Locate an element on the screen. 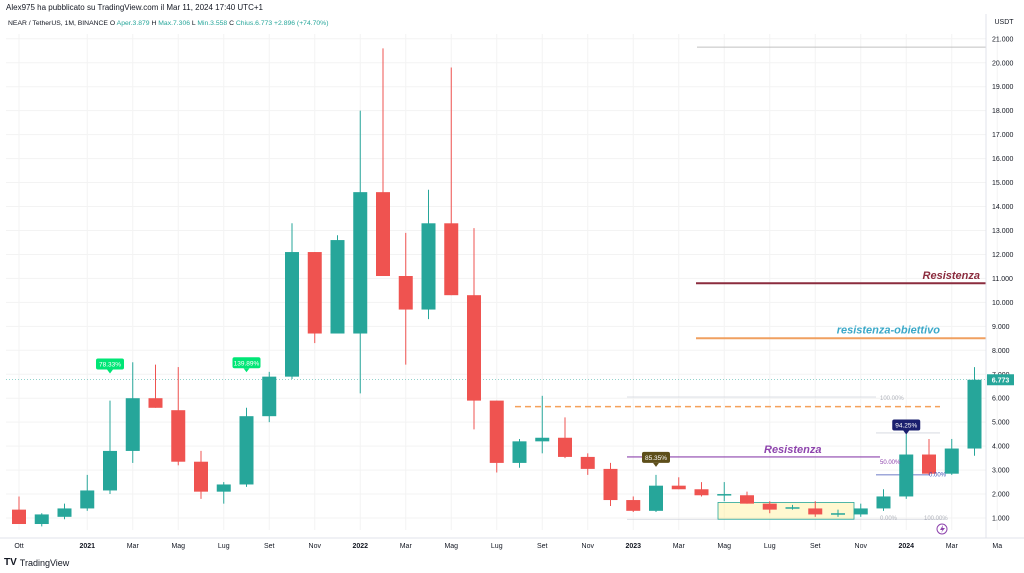 The width and height of the screenshot is (1024, 573). symbol-info-part: Aper.3.879 is located at coordinates (132, 23).